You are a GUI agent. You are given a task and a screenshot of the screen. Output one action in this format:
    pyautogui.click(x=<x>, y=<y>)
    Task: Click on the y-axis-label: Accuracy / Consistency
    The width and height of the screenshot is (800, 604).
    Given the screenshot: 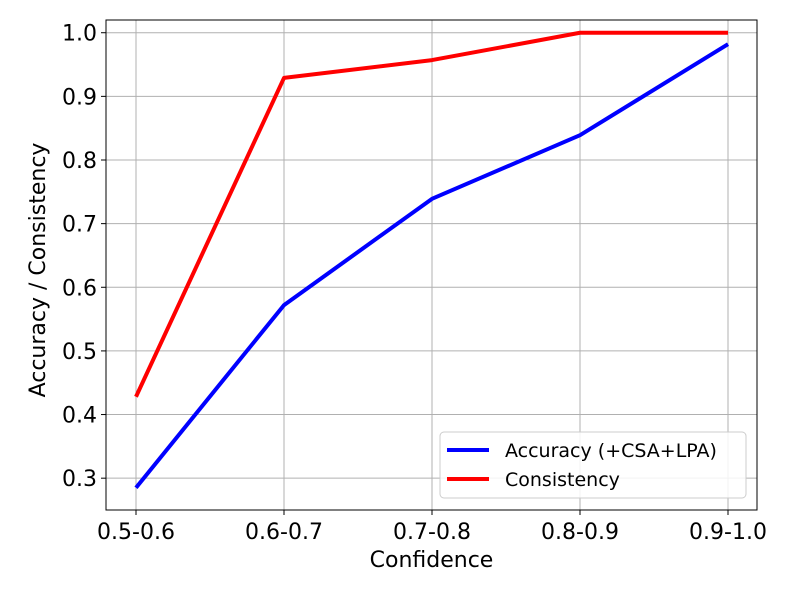 What is the action you would take?
    pyautogui.click(x=38, y=270)
    